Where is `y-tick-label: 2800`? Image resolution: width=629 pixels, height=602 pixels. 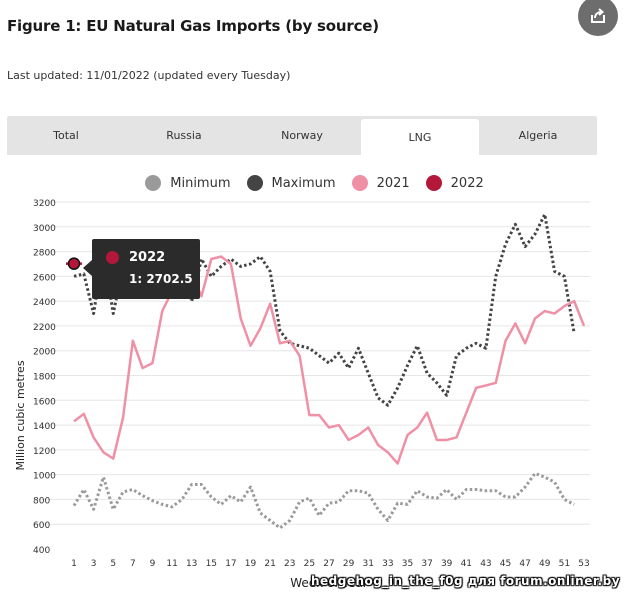 y-tick-label: 2800 is located at coordinates (44, 254).